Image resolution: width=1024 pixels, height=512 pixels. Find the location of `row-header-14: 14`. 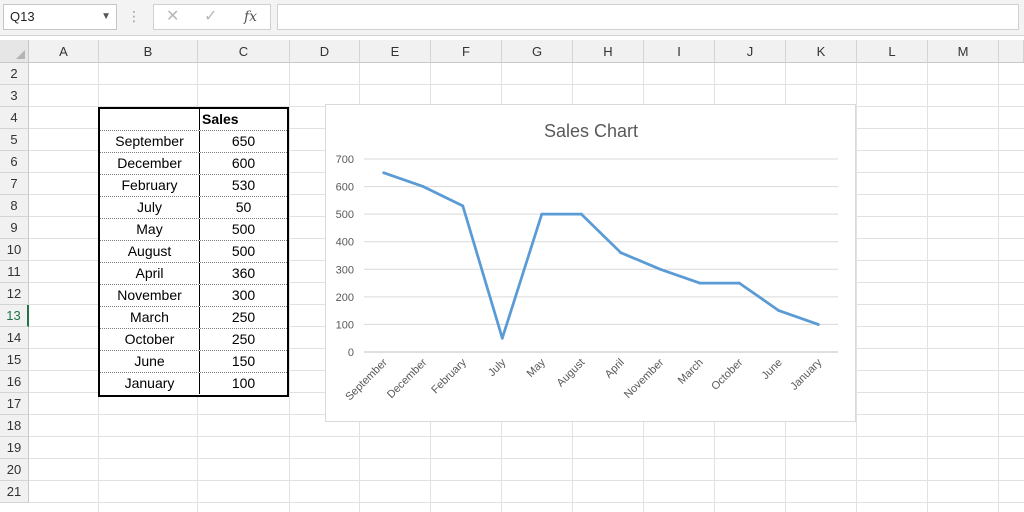

row-header-14: 14 is located at coordinates (14, 338).